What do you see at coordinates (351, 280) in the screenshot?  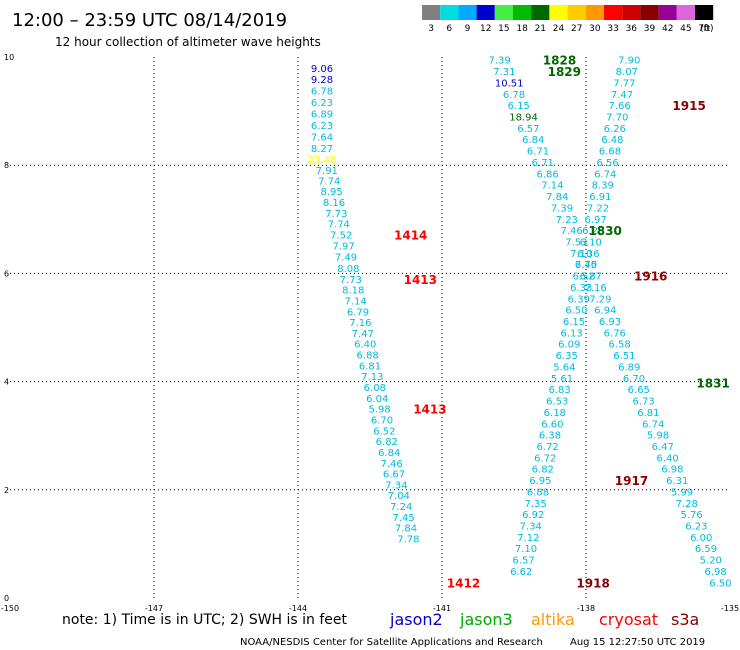 I see `data-point: 7.73` at bounding box center [351, 280].